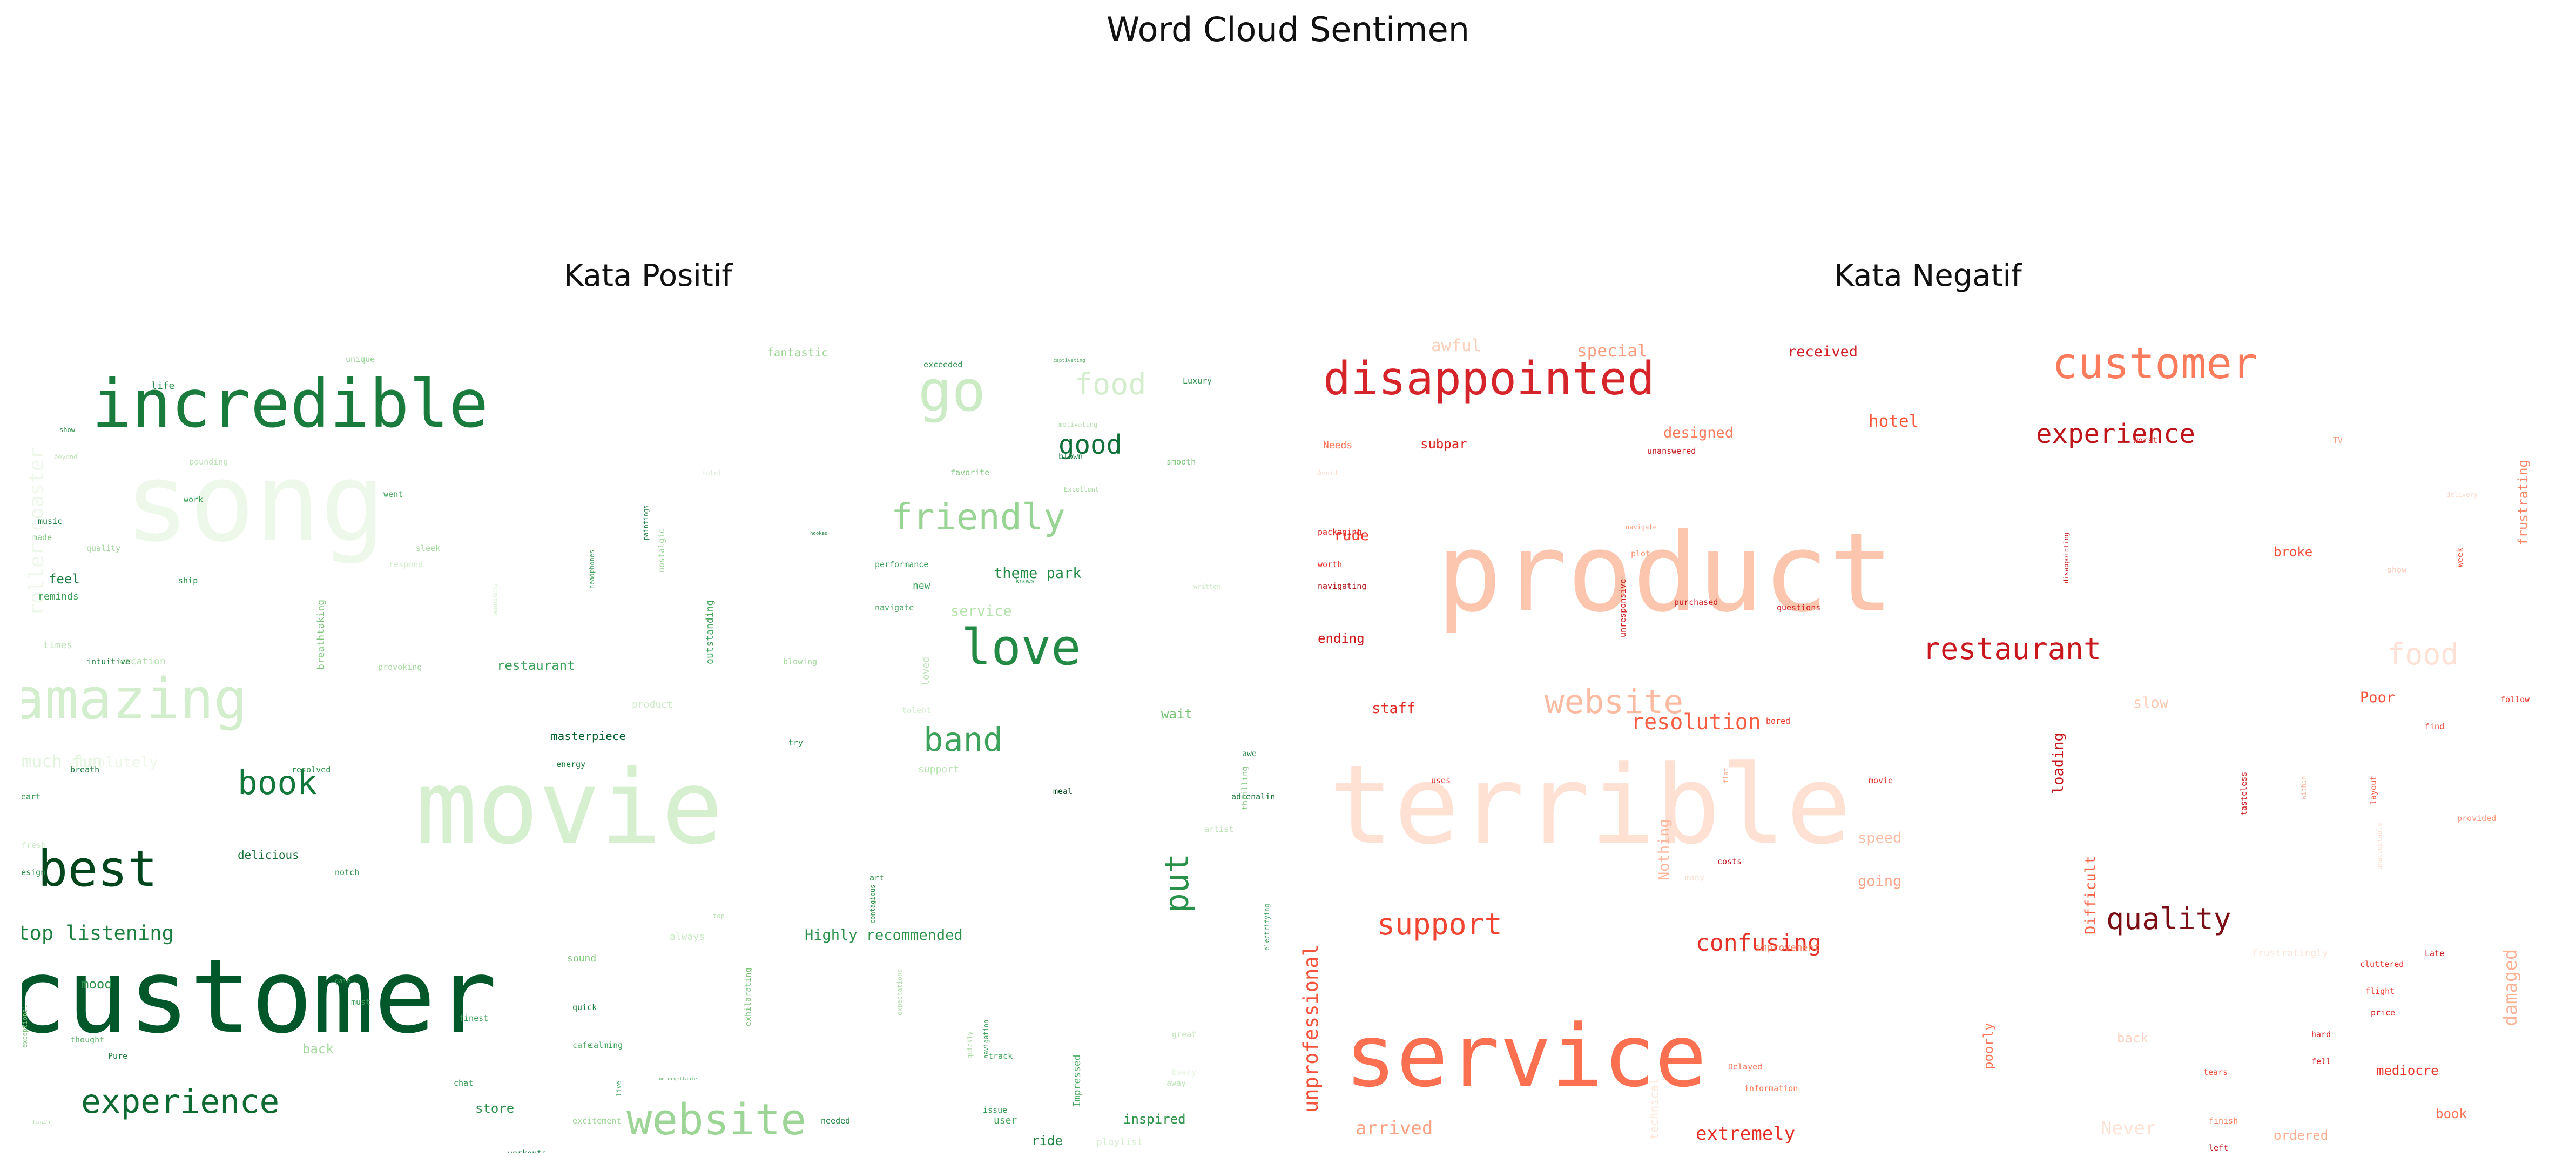 The height and width of the screenshot is (1157, 2576). What do you see at coordinates (569, 807) in the screenshot?
I see `positive-word: movie` at bounding box center [569, 807].